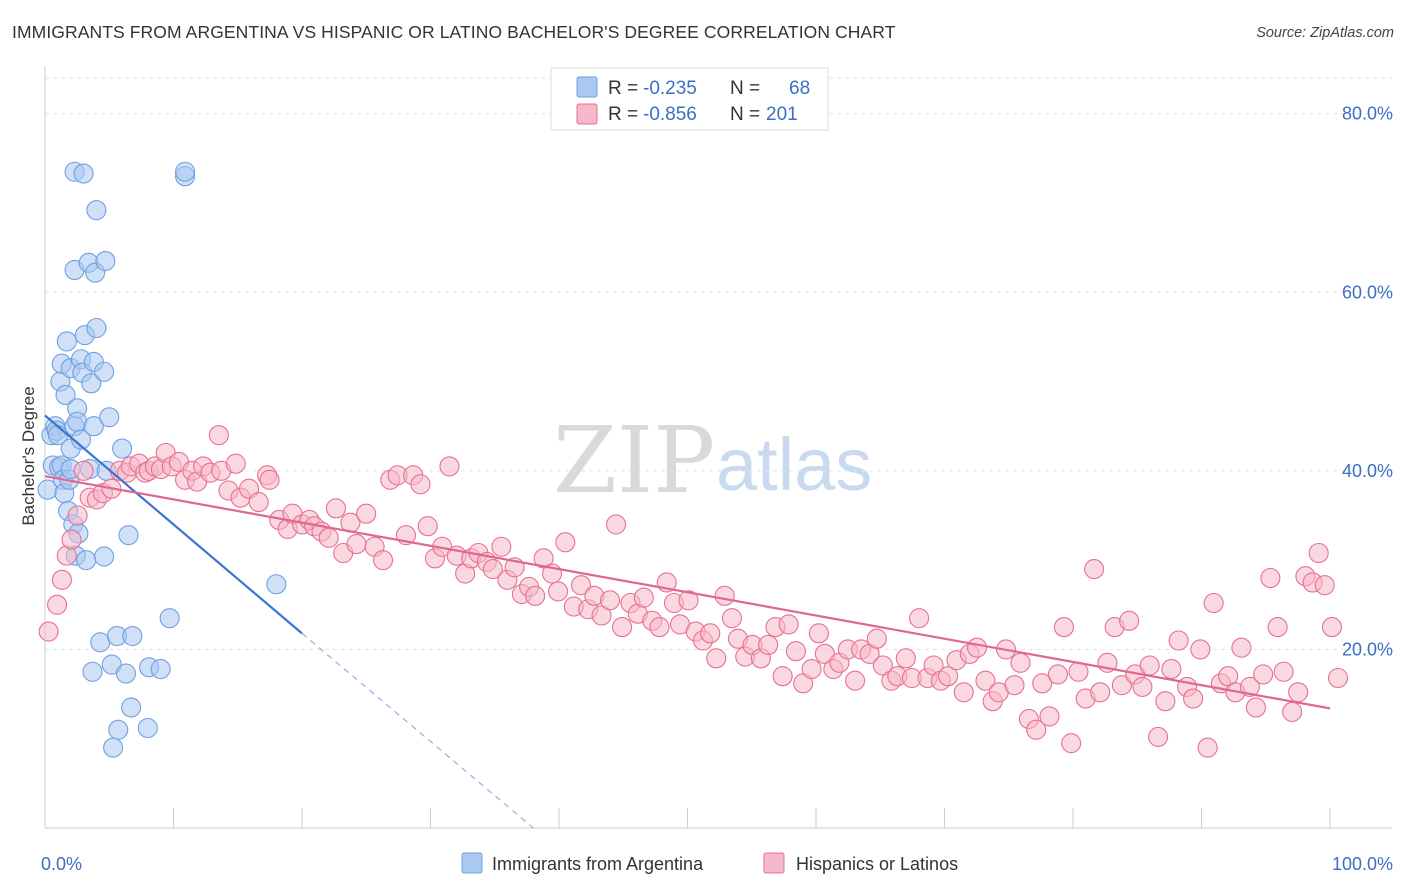 The image size is (1406, 892). I want to click on y-tick-label: 20.0%, so click(1367, 649).